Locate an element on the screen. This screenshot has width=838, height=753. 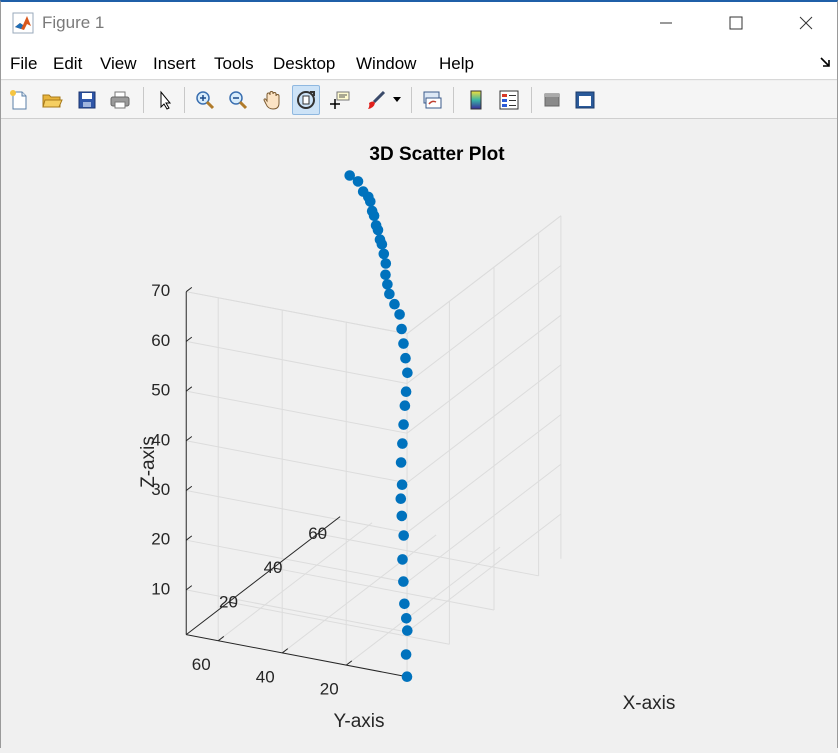
pan-button is located at coordinates (272, 100).